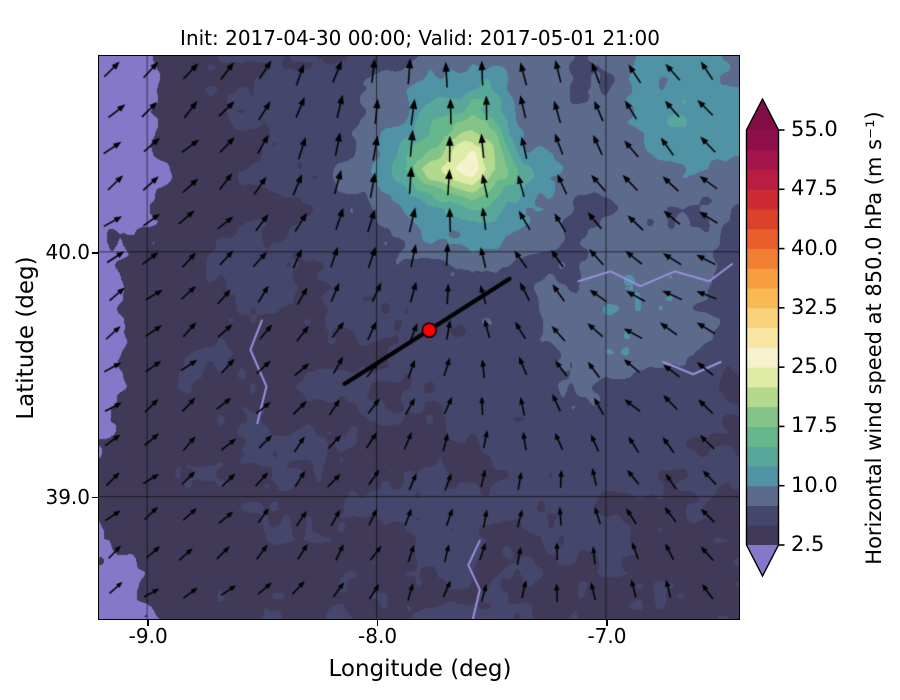 This screenshot has width=900, height=700. What do you see at coordinates (814, 425) in the screenshot?
I see `colorbar-tick-label: 17.5` at bounding box center [814, 425].